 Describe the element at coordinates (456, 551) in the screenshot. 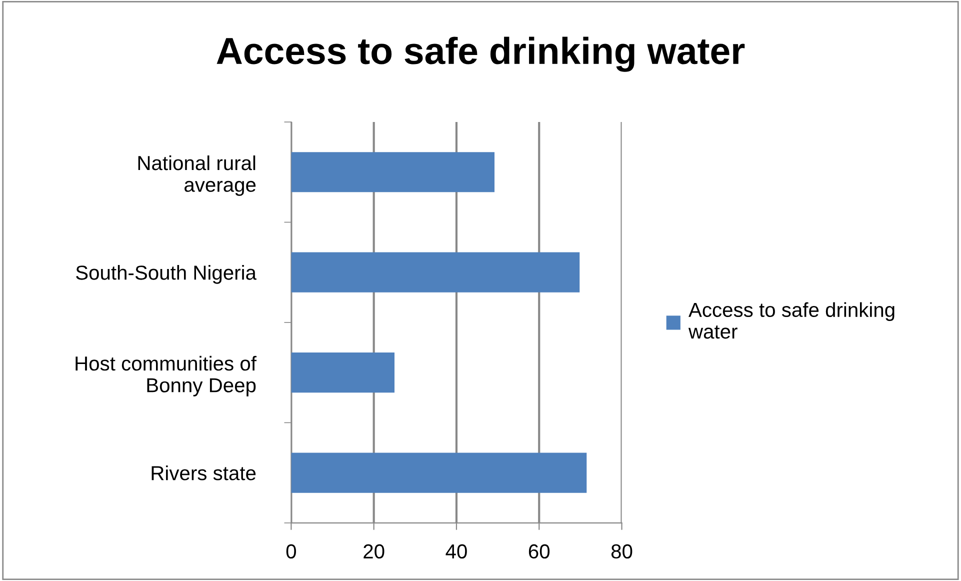

I see `x-tick-label: 40` at that location.